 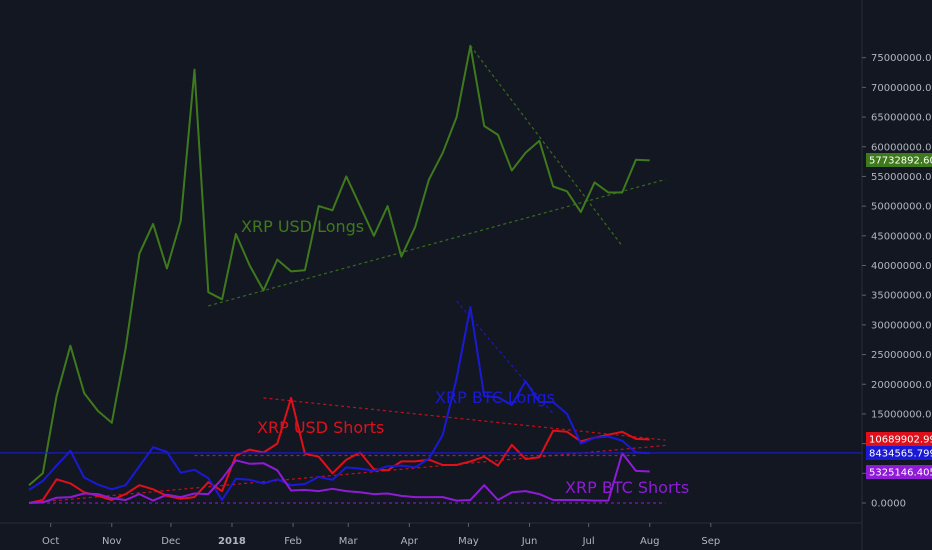 I want to click on last-value-label: 57732892.6012, so click(x=900, y=161).